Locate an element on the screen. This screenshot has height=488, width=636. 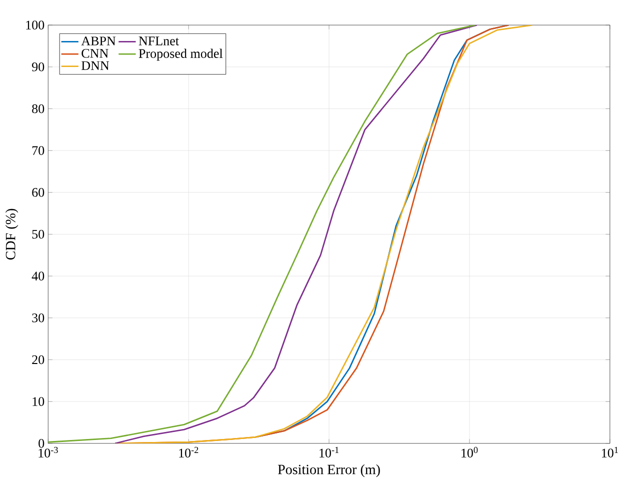
legend-label: NFLnet is located at coordinates (158, 41).